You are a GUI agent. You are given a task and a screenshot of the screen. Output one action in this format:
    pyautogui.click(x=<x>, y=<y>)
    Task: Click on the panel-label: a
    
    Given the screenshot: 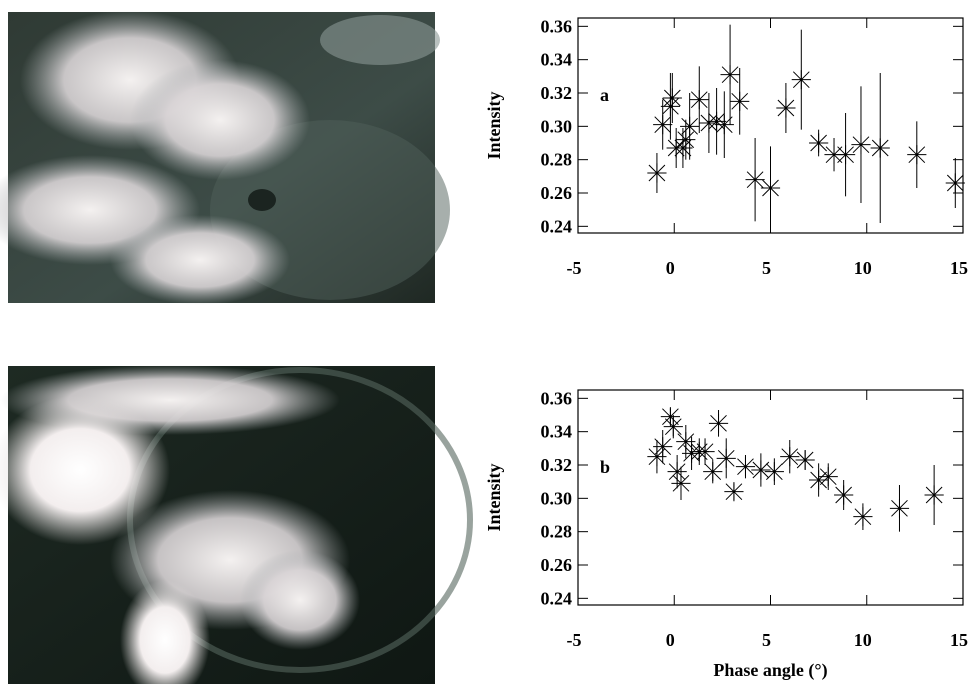 What is the action you would take?
    pyautogui.click(x=604, y=95)
    